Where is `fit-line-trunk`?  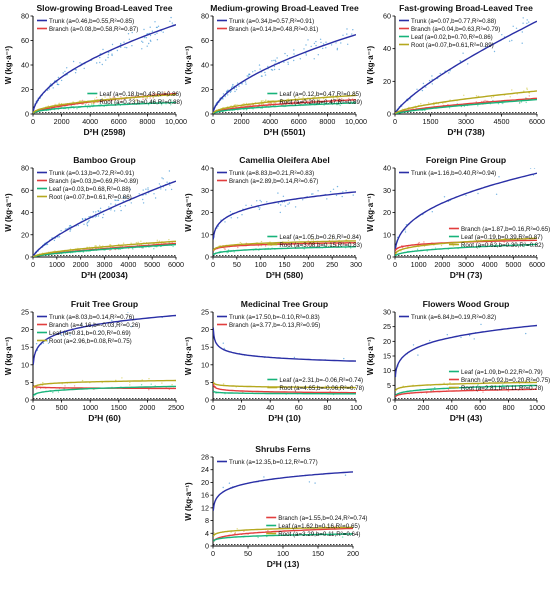
fit-line-trunk is located at coordinates (104, 218).